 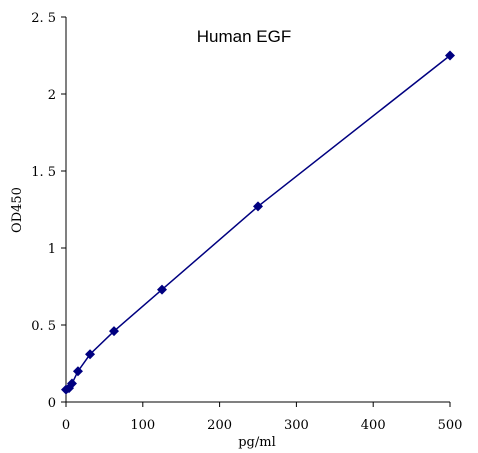 I want to click on y-ticks: 0 0. 5 1 1. 5 2 2. 5, so click(x=48, y=211).